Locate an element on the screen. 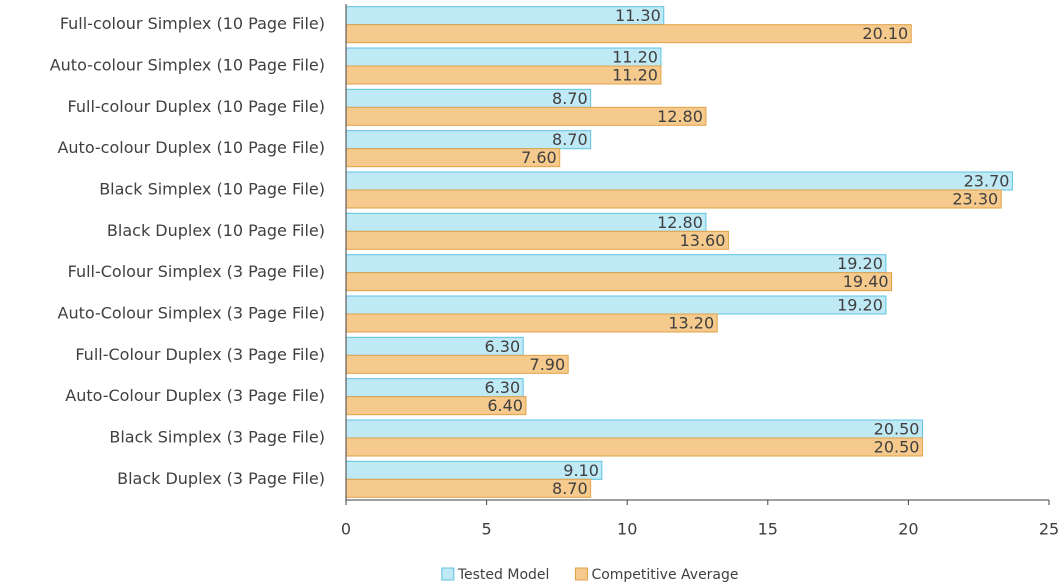 The image size is (1064, 587). value-label: 7.60 is located at coordinates (539, 157).